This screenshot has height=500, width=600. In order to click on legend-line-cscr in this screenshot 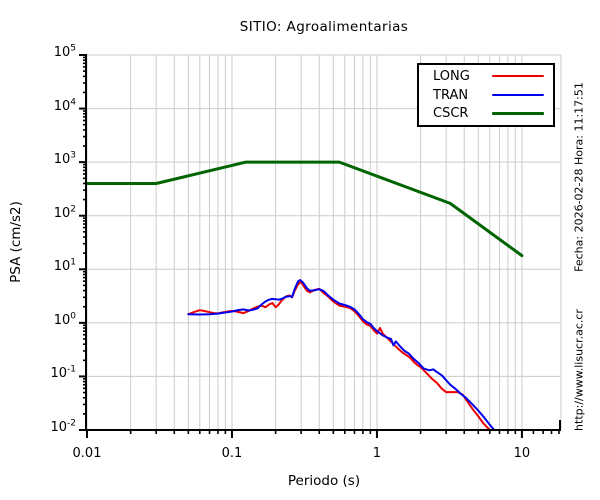, I will do `click(518, 114)`.